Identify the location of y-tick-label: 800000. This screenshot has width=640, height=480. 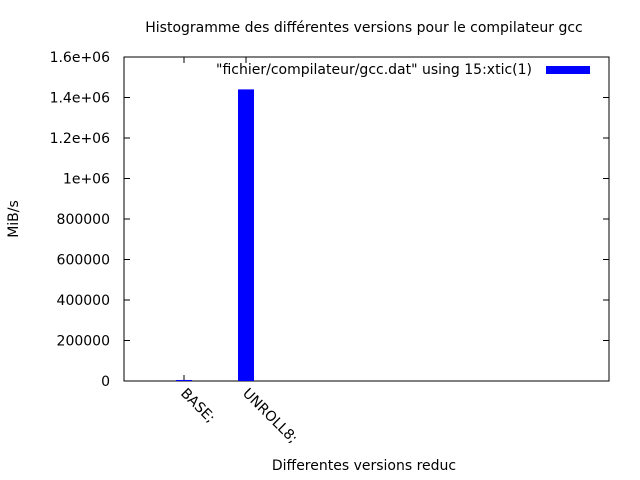
(83, 220).